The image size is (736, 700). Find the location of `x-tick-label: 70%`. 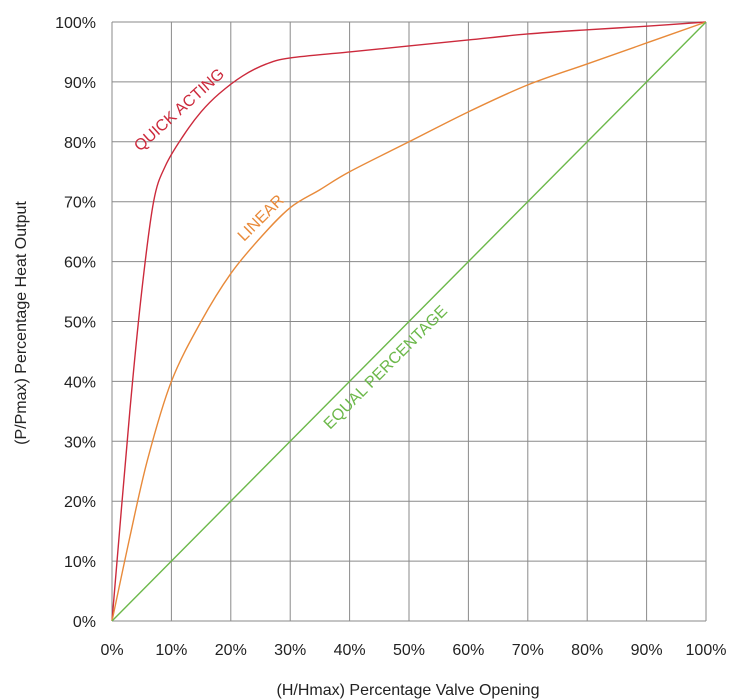

x-tick-label: 70% is located at coordinates (528, 650).